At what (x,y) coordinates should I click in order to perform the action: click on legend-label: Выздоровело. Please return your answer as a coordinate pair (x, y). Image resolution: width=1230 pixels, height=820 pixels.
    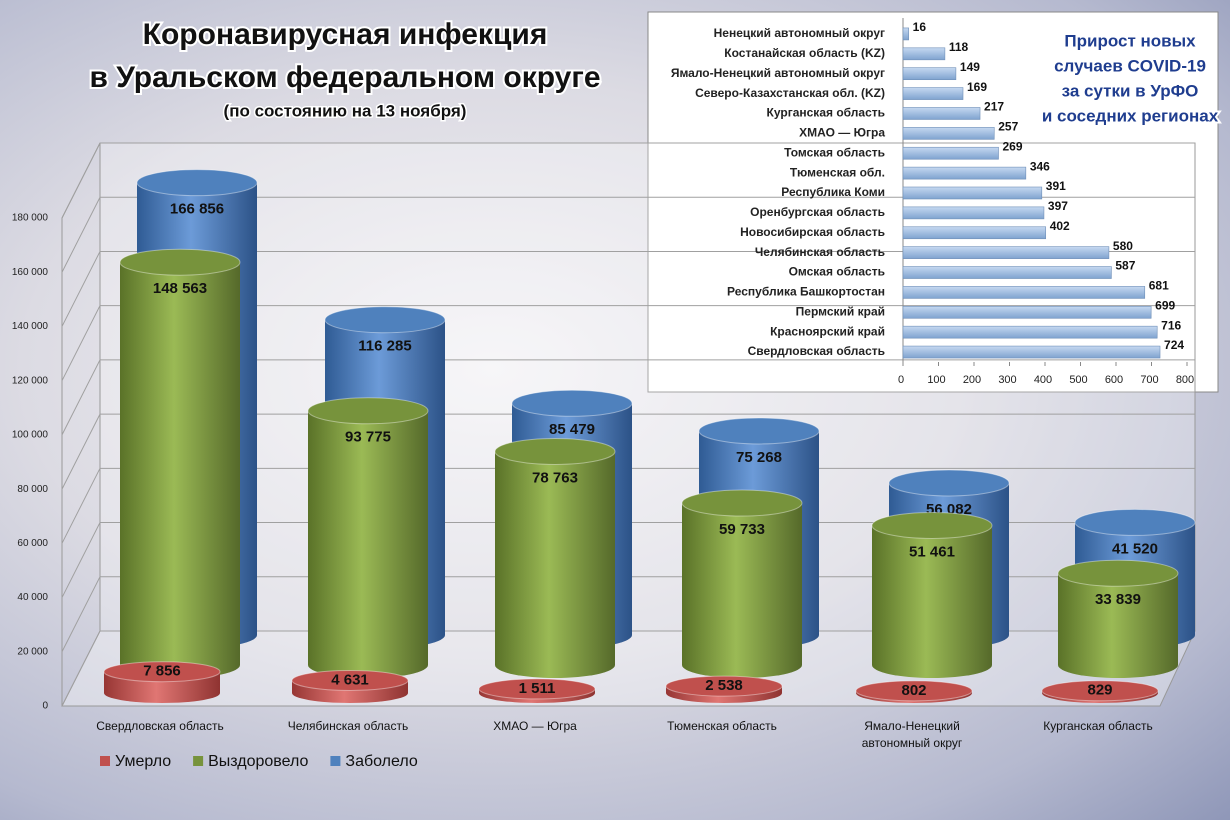
    Looking at the image, I should click on (258, 761).